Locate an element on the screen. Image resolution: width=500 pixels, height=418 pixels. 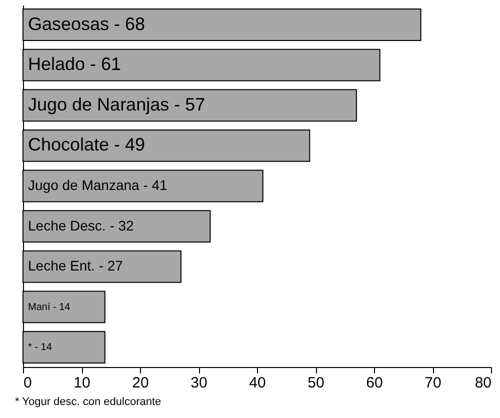
y-tick-label: Jugo de Naranjas - 57 is located at coordinates (117, 104).